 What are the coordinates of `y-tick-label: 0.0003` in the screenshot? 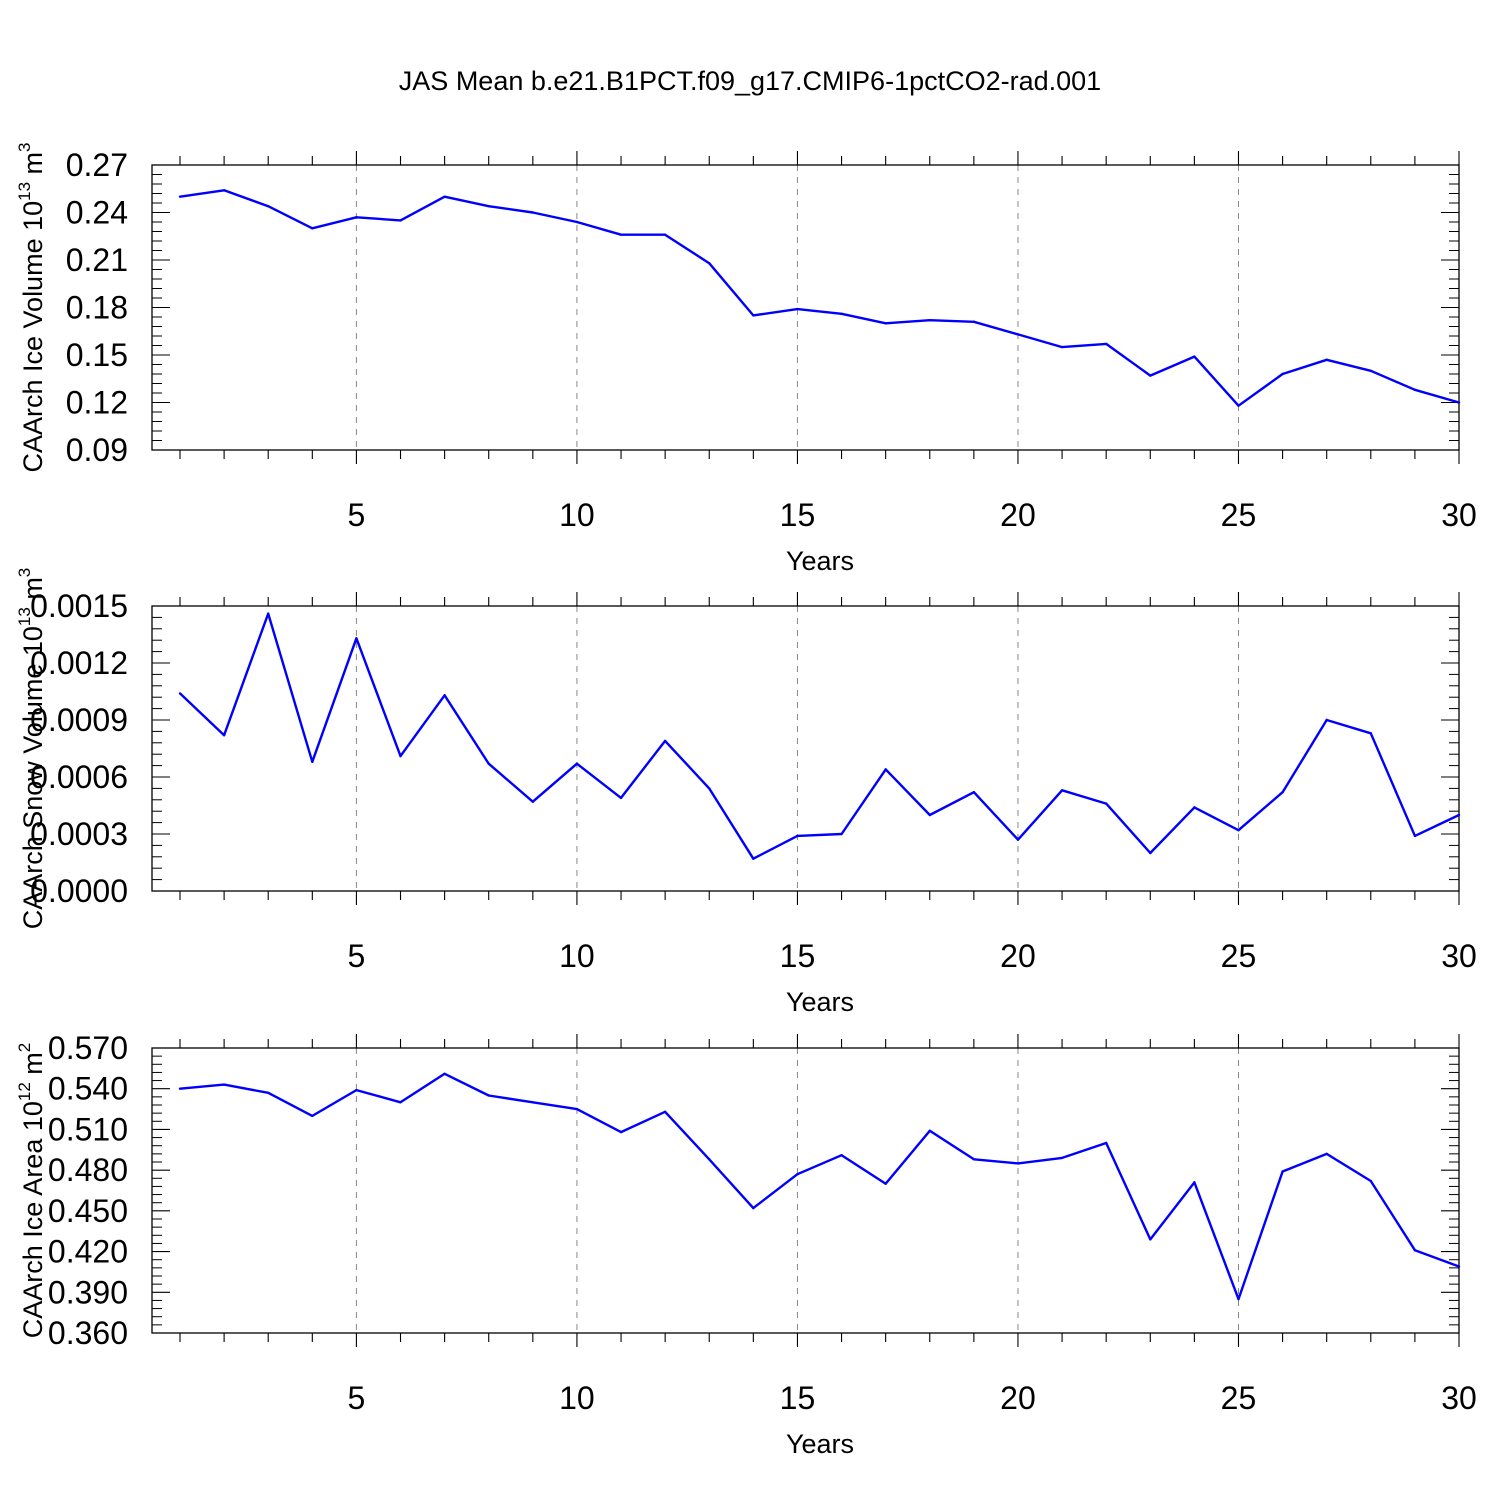 It's located at (79, 834).